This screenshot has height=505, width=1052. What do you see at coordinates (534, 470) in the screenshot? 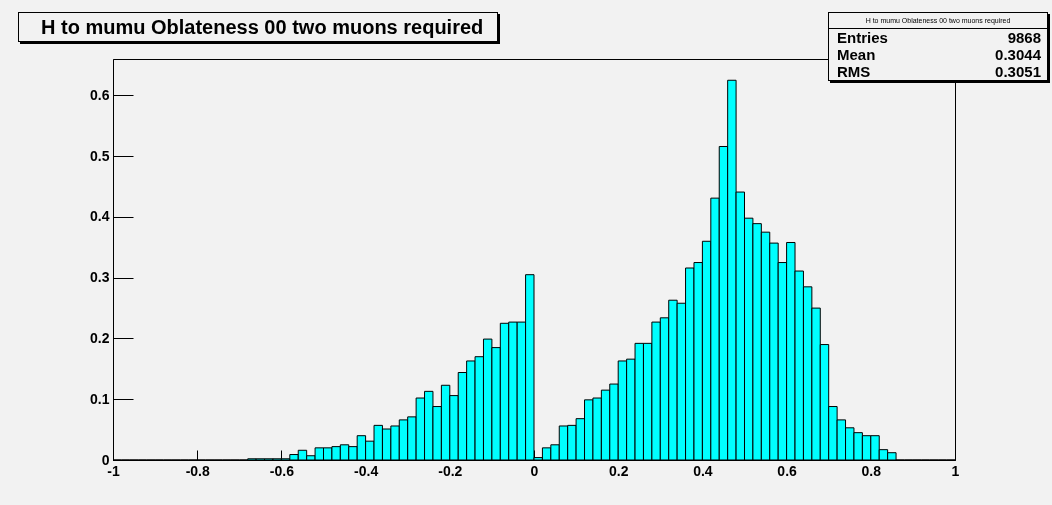
I see `x-tick-label: 0` at bounding box center [534, 470].